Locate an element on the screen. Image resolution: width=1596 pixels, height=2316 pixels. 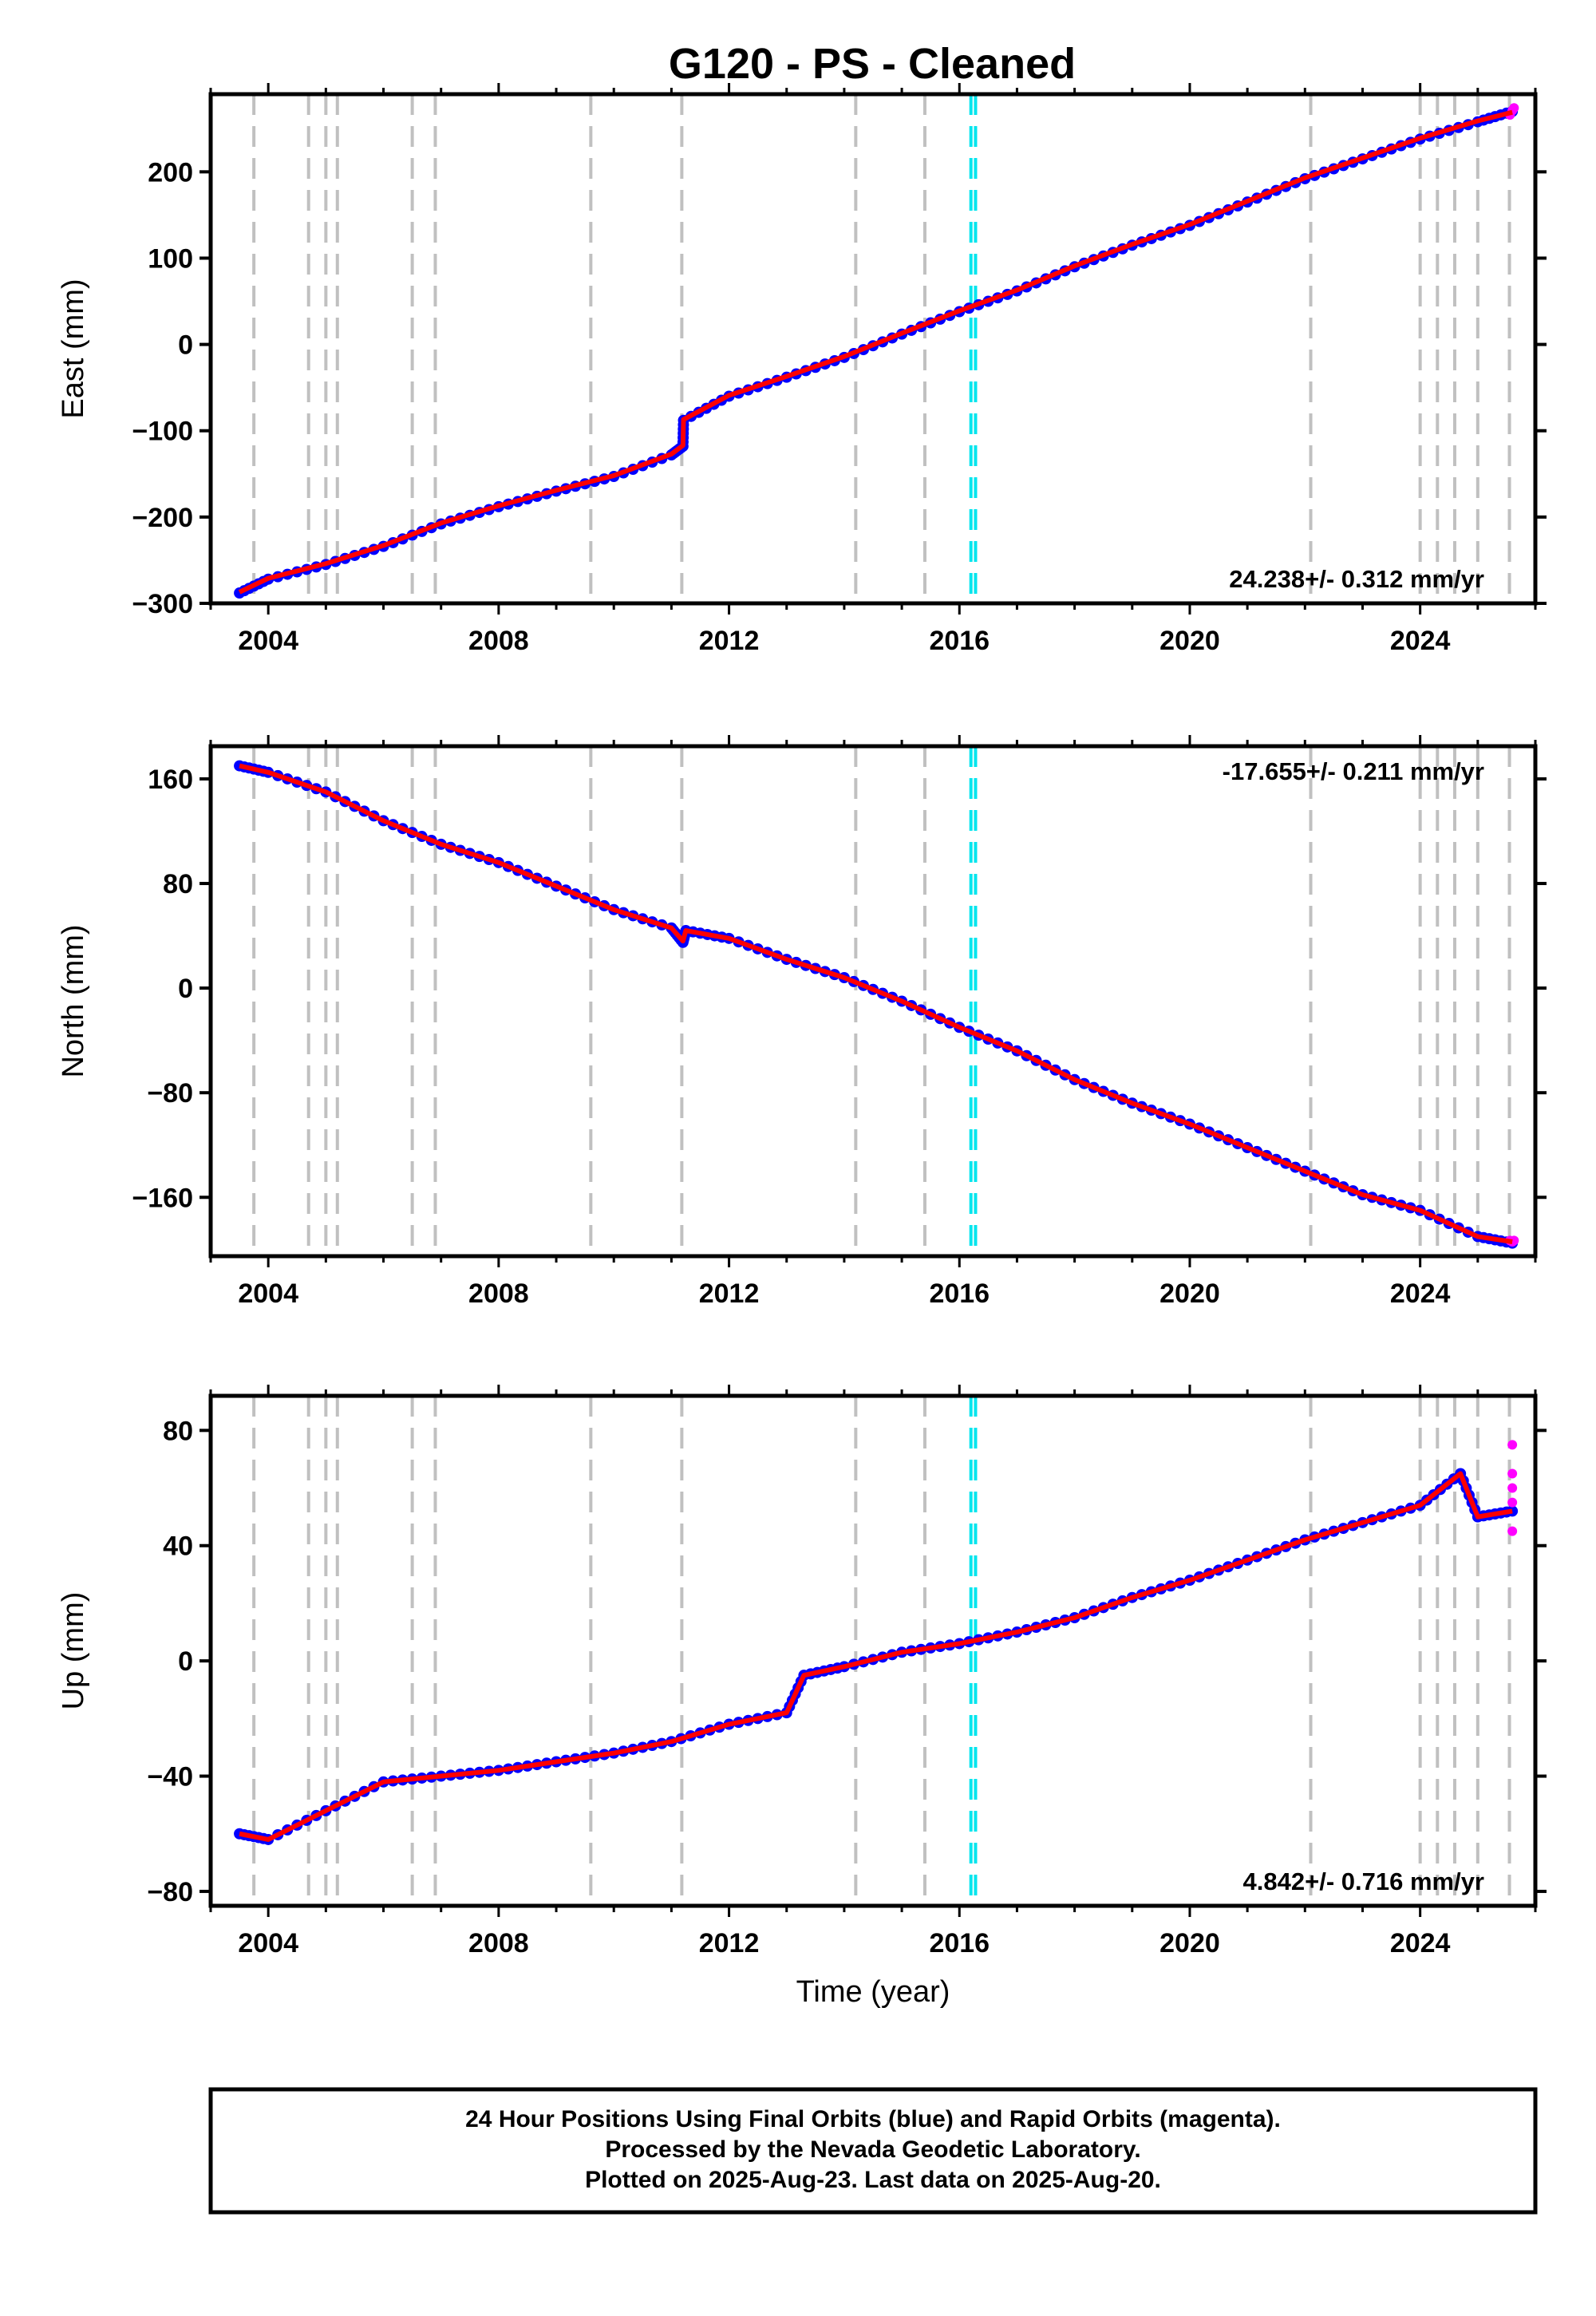
y-tick-label: −160 is located at coordinates (162, 1198).